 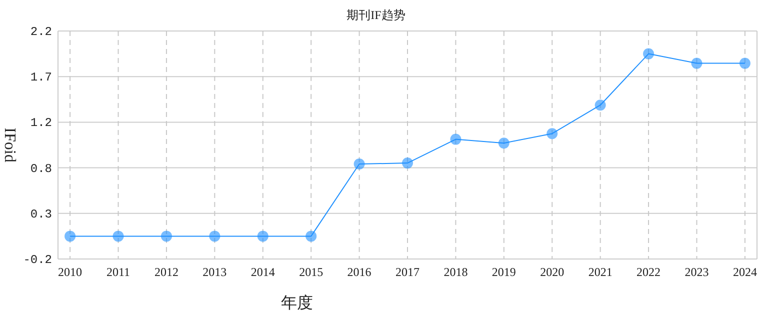 What do you see at coordinates (214, 272) in the screenshot?
I see `x-tick-label: 2013` at bounding box center [214, 272].